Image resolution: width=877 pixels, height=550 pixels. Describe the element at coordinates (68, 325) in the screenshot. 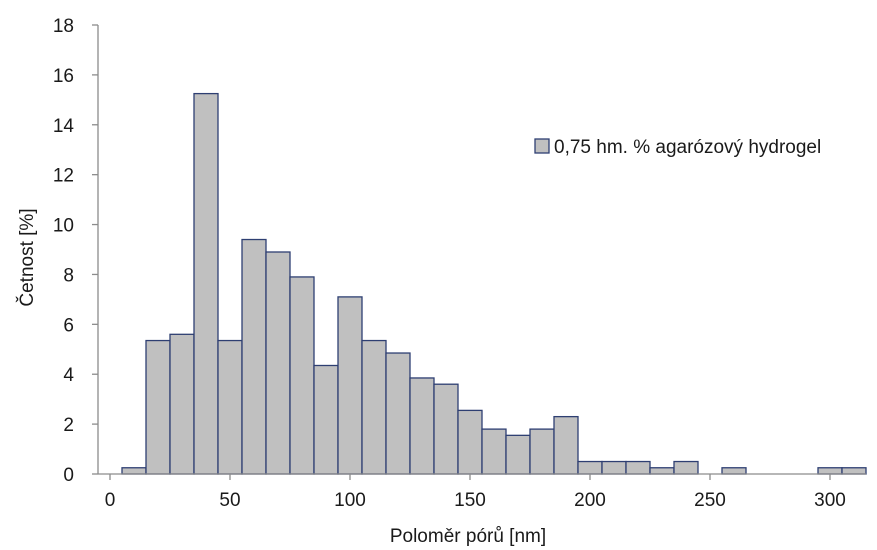

I see `y-tick-label: 6` at that location.